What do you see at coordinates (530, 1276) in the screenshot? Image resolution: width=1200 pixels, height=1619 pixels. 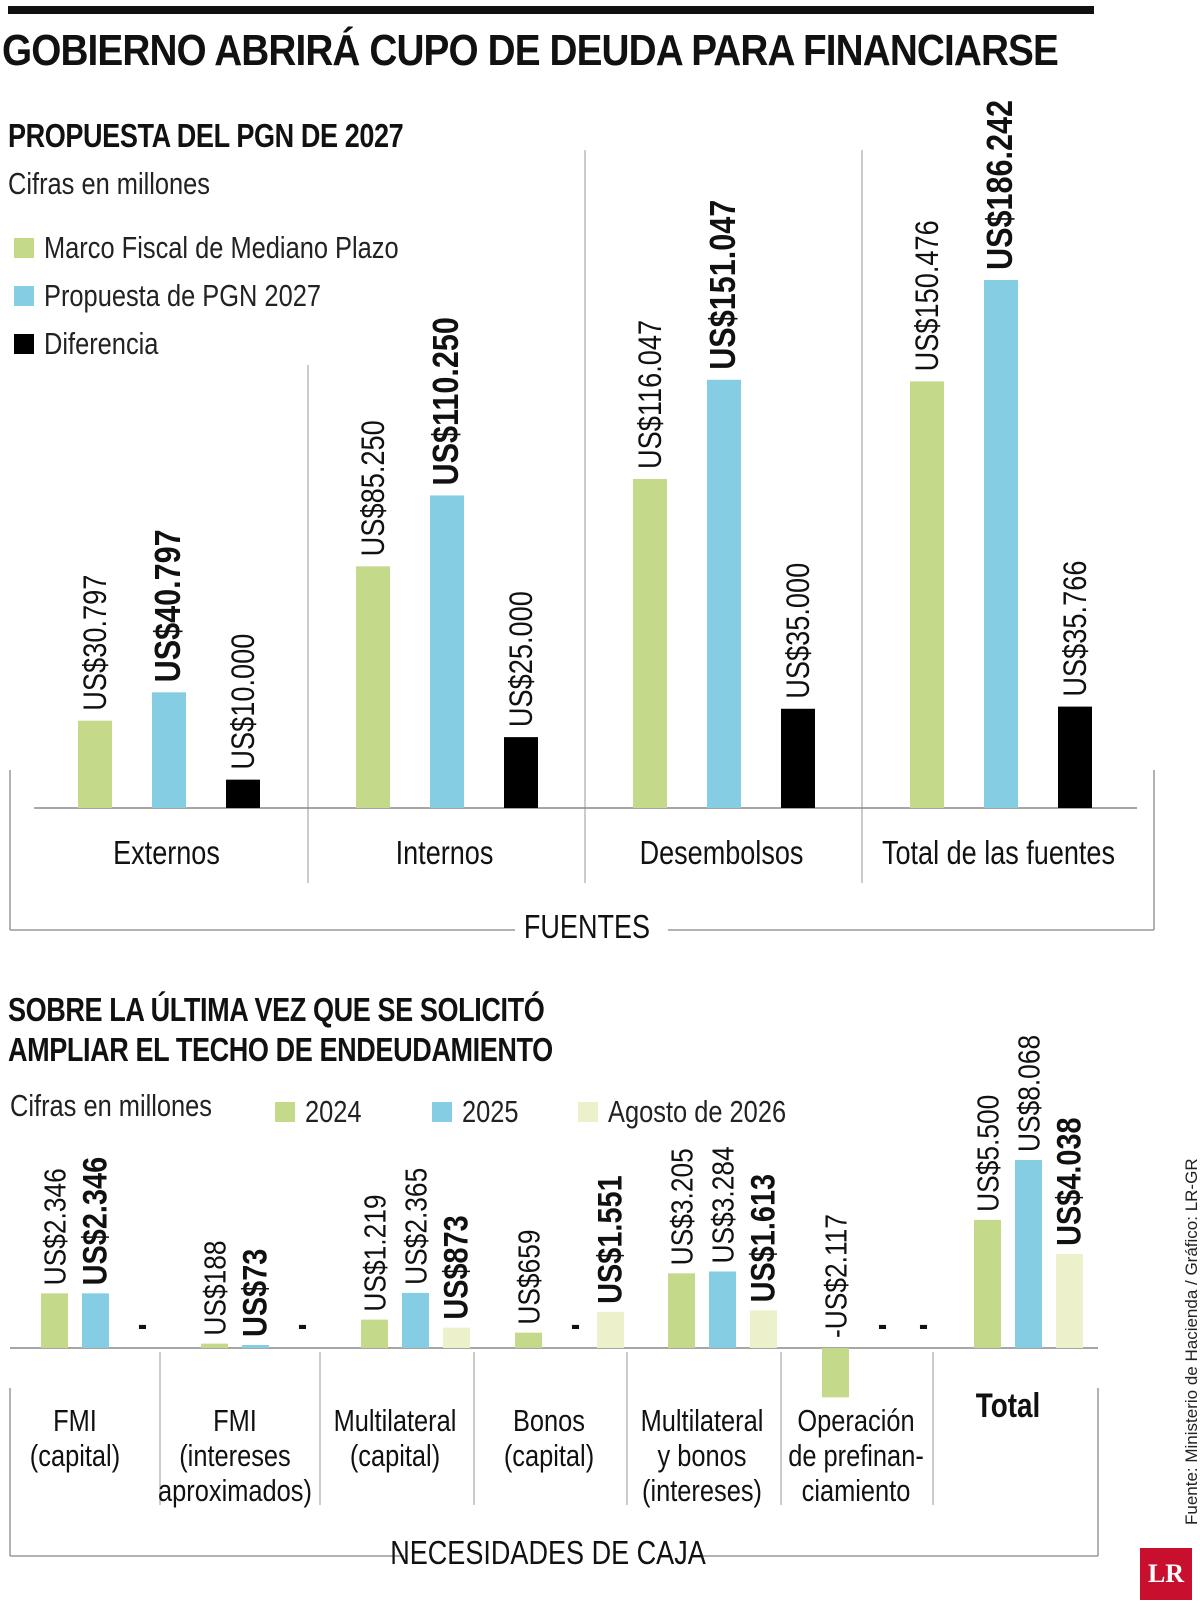 I see `data-label: US$659` at bounding box center [530, 1276].